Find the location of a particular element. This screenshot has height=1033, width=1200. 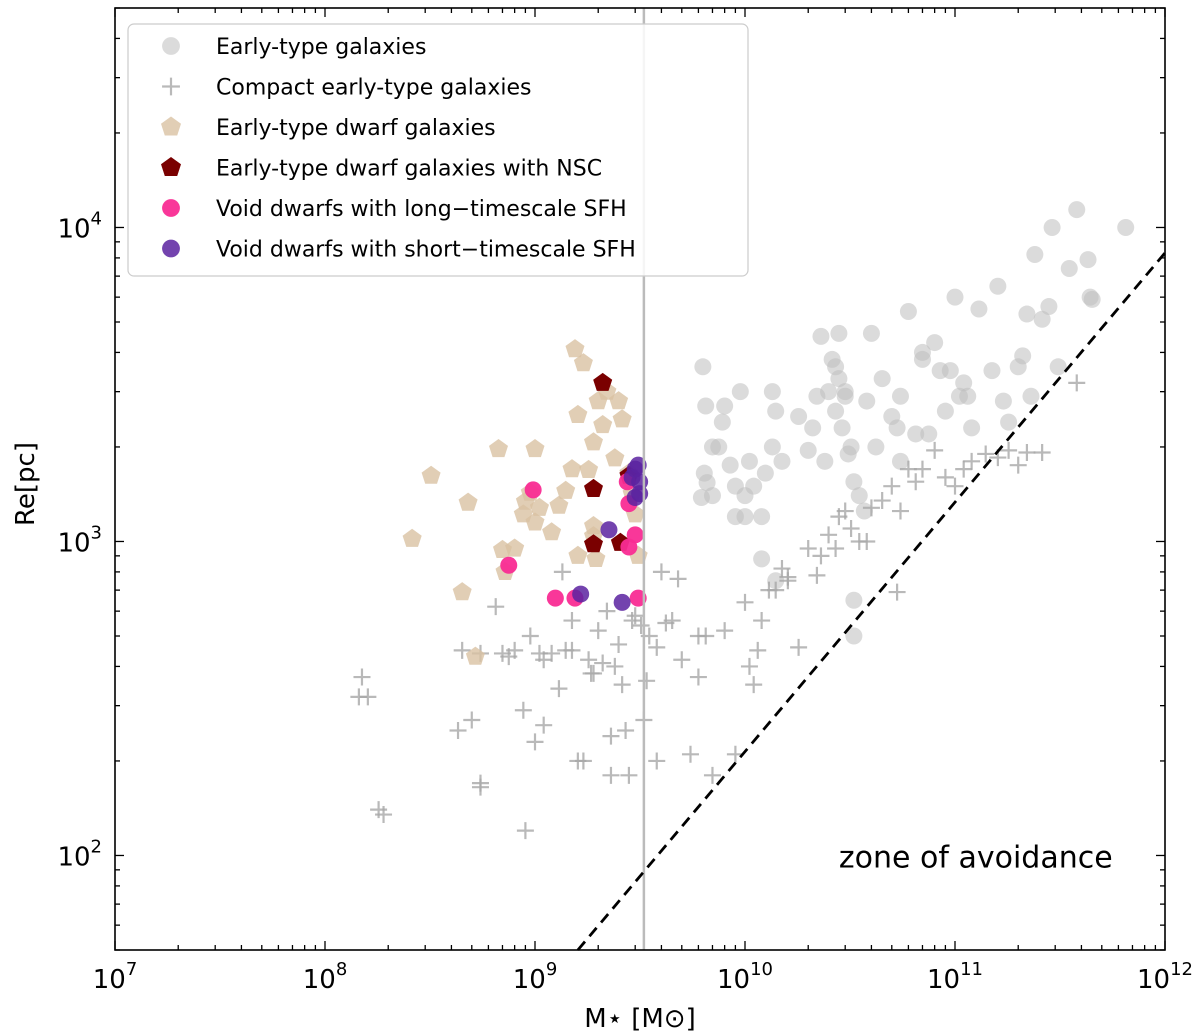

legend-label: Early-type dwarf galaxies with NSC is located at coordinates (409, 169).